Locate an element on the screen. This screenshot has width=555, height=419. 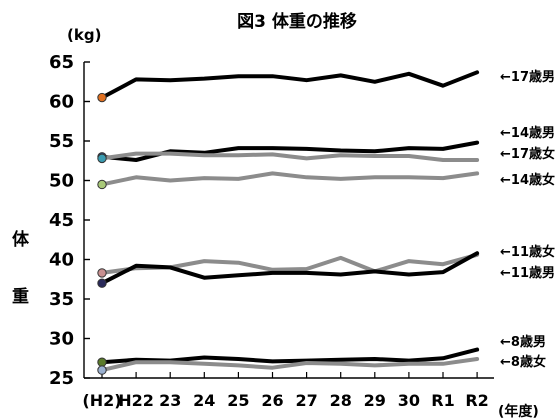
series-label-6: ←8歳男 is located at coordinates (523, 342).